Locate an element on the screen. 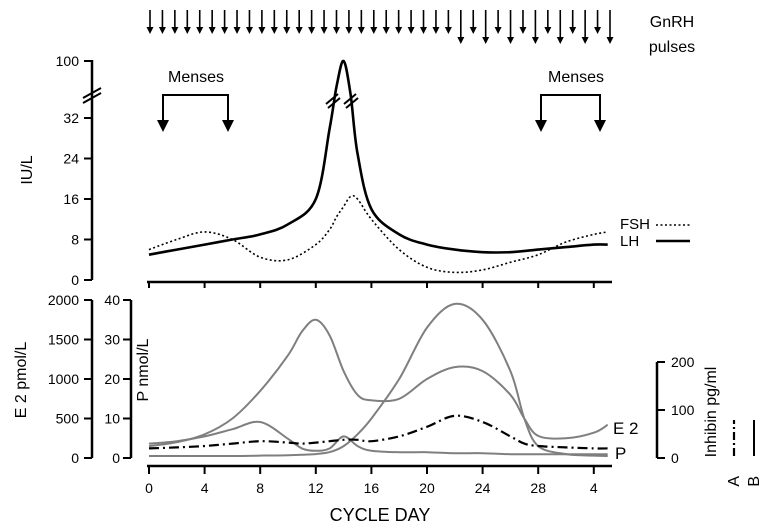 This screenshot has height=528, width=768. gnrh-pulses is located at coordinates (380, 27).